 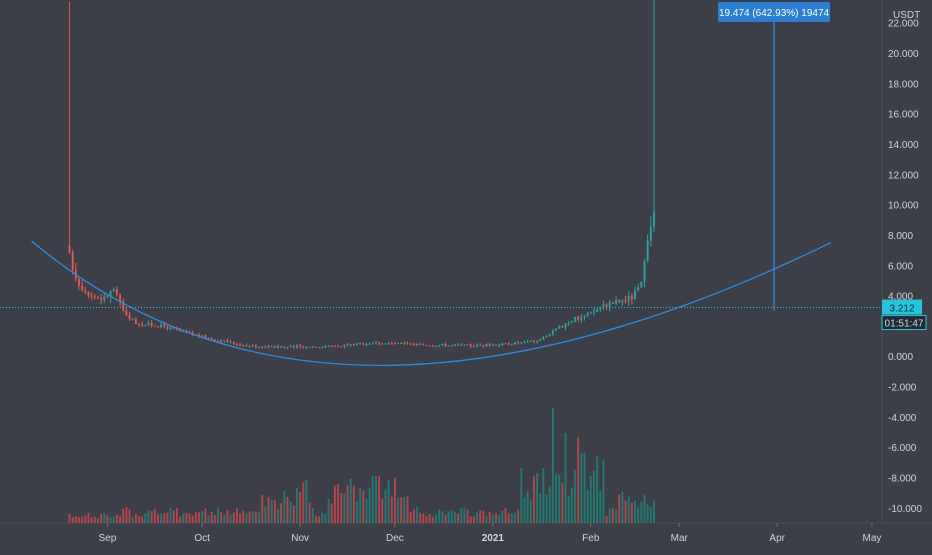 I want to click on price-tick-label: 14.000, so click(x=903, y=145).